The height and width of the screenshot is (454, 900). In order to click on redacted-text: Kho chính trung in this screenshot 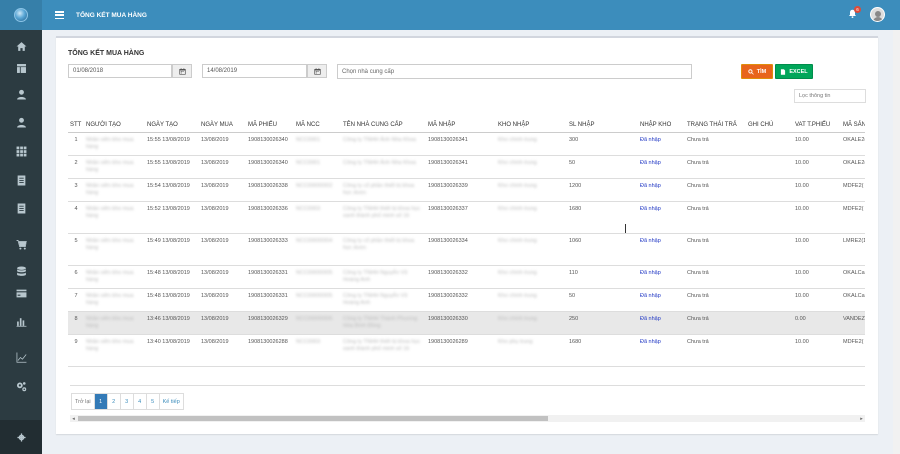, I will do `click(517, 162)`.